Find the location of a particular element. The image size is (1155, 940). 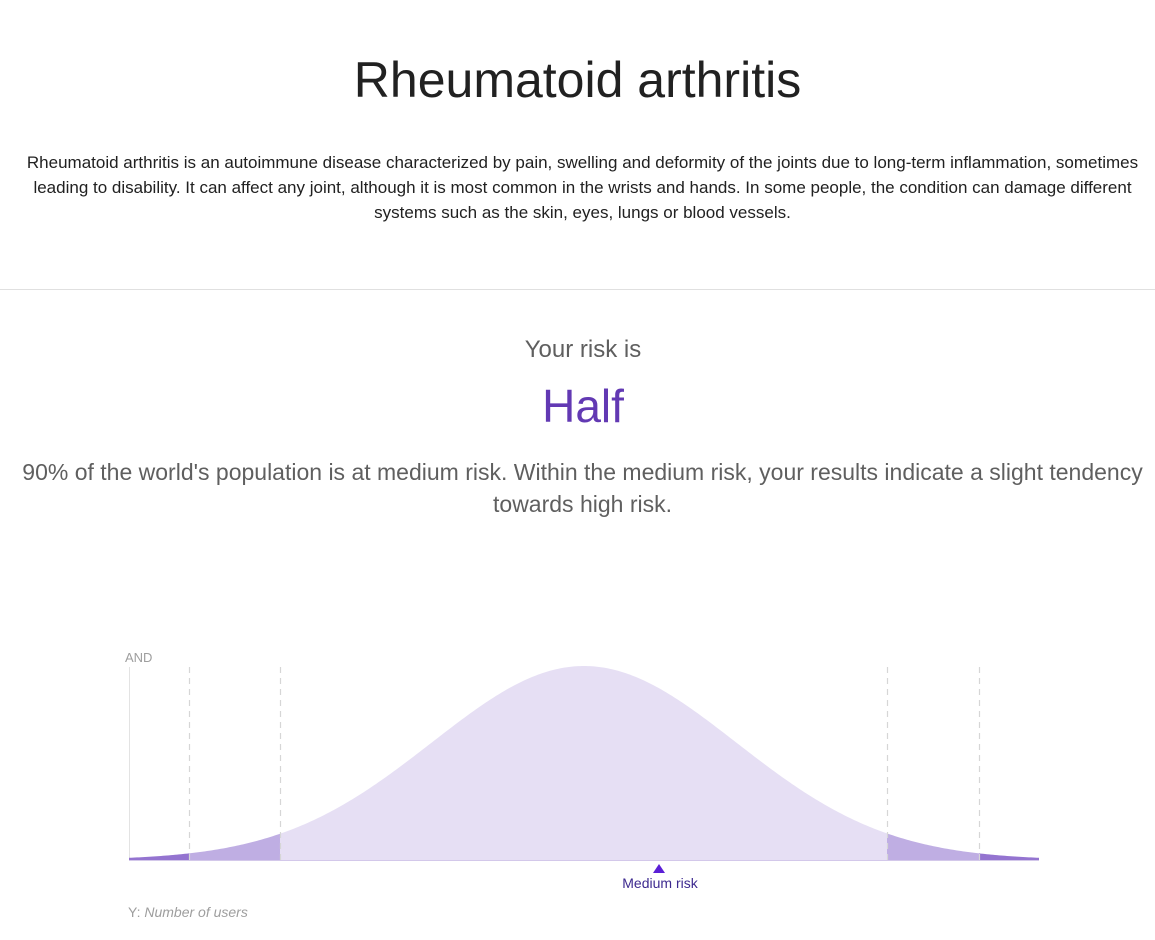

bell-curve-left-outer-band is located at coordinates (159, 856).